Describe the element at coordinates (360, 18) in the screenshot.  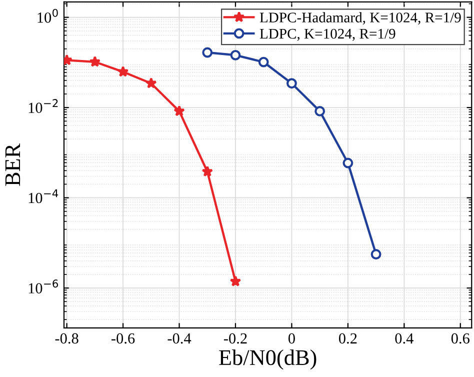
I see `legend-label: LDPC-Hadamard, K=1024, R=1/9` at that location.